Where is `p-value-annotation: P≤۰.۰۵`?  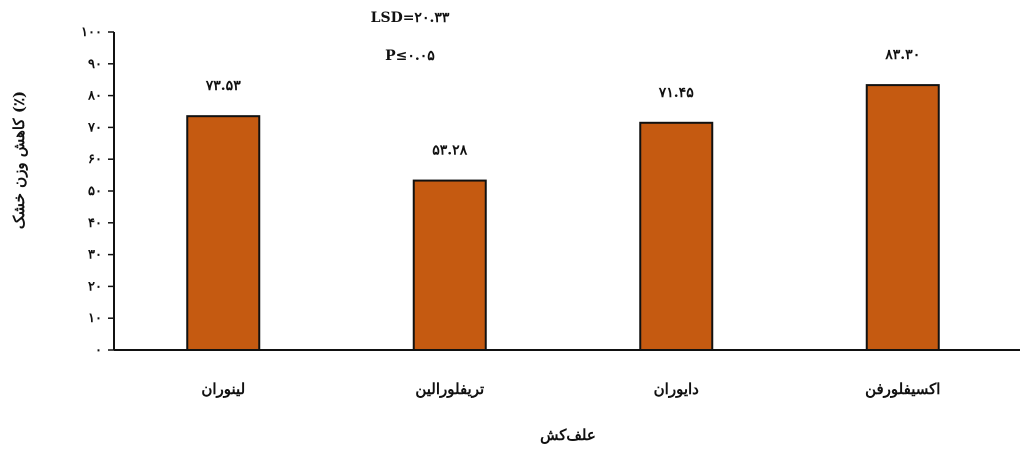 p-value-annotation: P≤۰.۰۵ is located at coordinates (410, 56).